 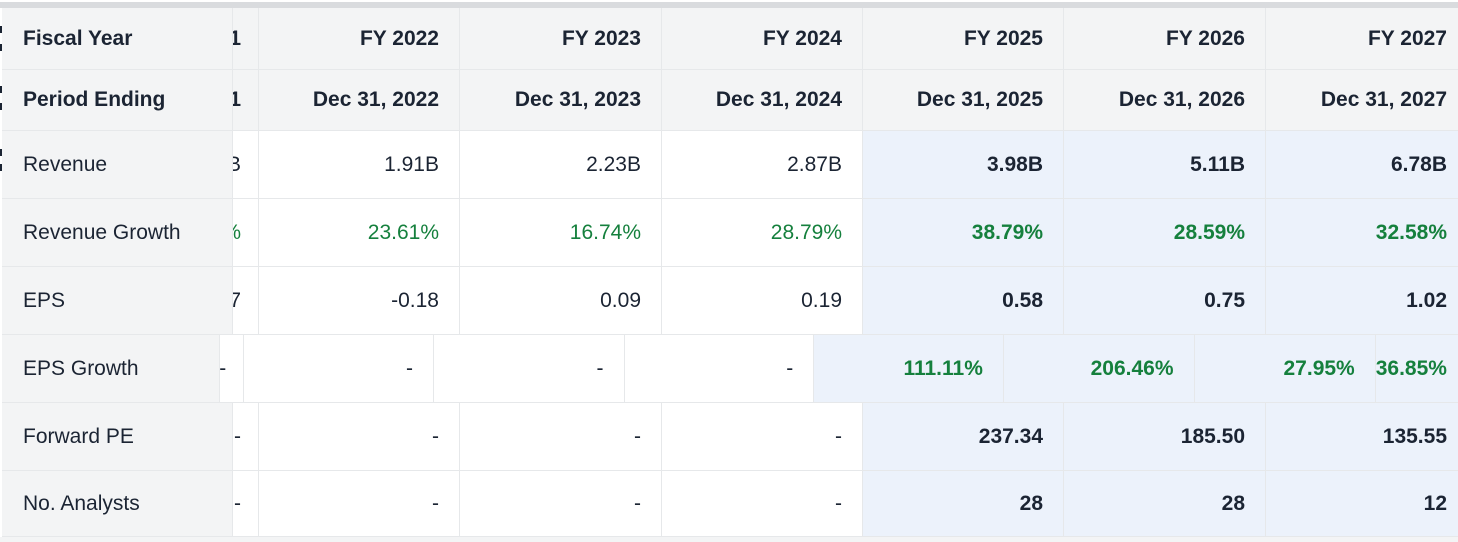 What do you see at coordinates (561, 503) in the screenshot?
I see `cell-no-analysts-col-1: -` at bounding box center [561, 503].